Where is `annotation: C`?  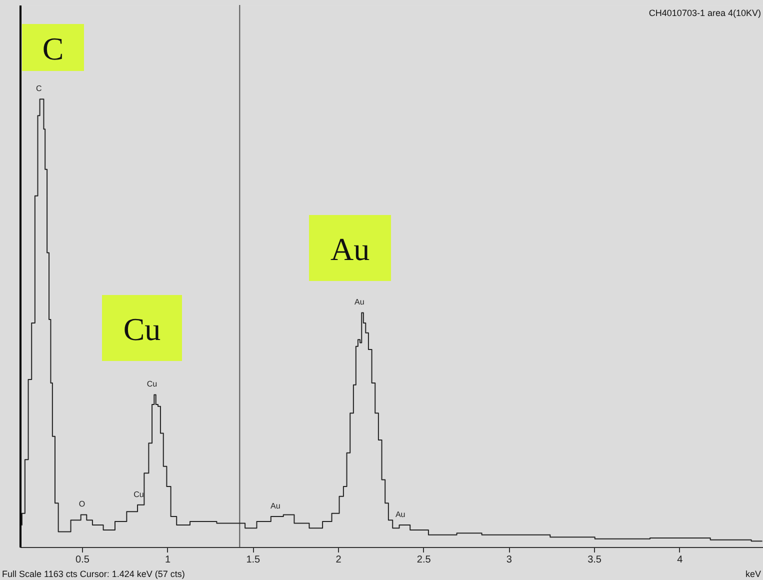
annotation: C is located at coordinates (39, 89).